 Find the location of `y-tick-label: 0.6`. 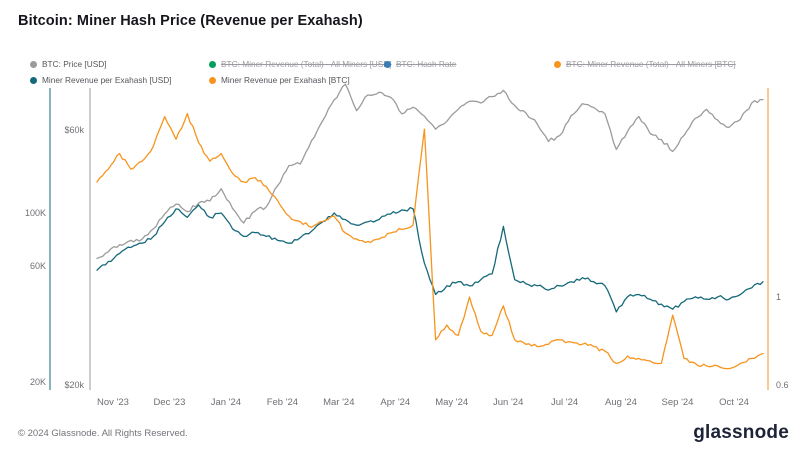

y-tick-label: 0.6 is located at coordinates (782, 385).